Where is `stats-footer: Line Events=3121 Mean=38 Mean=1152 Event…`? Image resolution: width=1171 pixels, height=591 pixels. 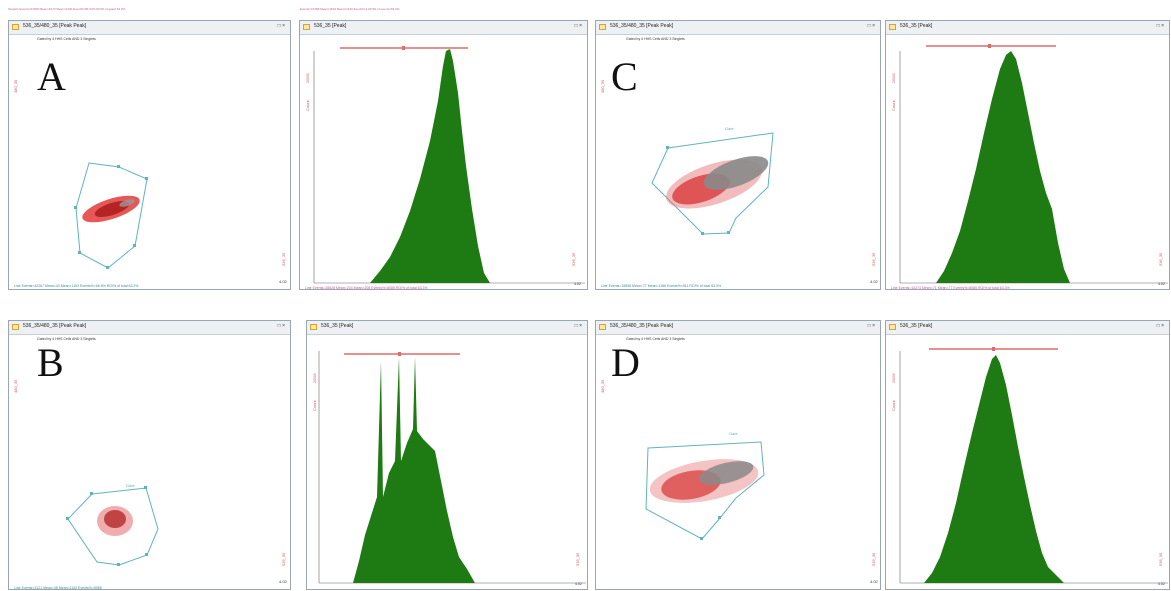
stats-footer: Line Events=3121 Mean=38 Mean=1152 Event… is located at coordinates (58, 588).